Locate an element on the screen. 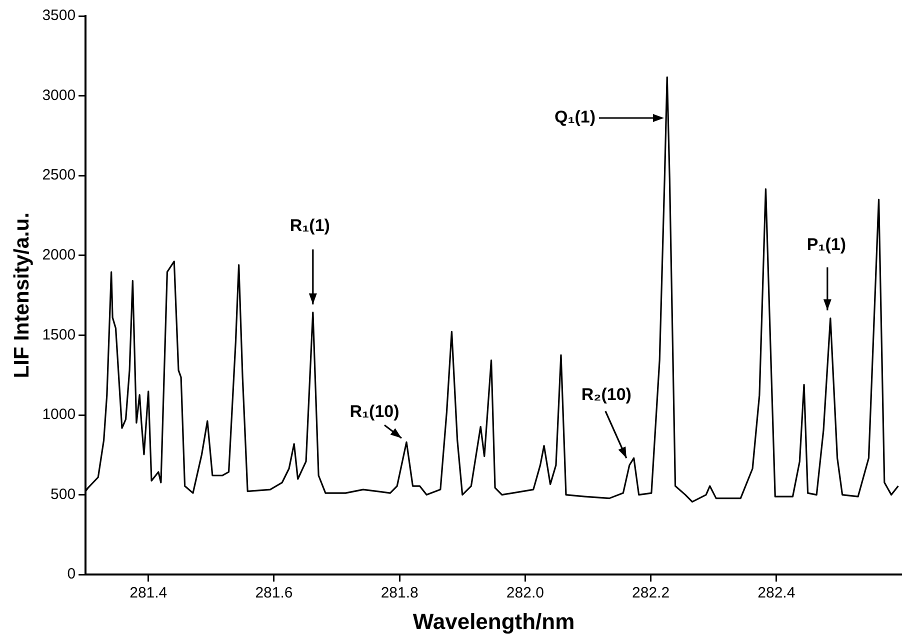  y-tick-label: 500 is located at coordinates (63, 494).